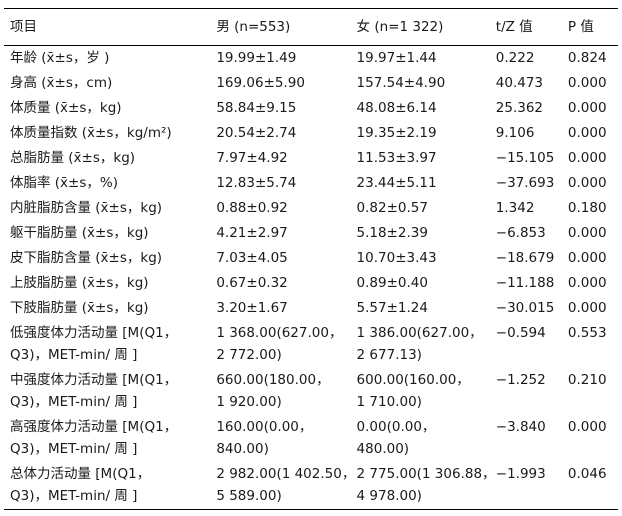 The height and width of the screenshot is (516, 622). I want to click on row-male-cell-line: 20.54±2.74, so click(256, 133).